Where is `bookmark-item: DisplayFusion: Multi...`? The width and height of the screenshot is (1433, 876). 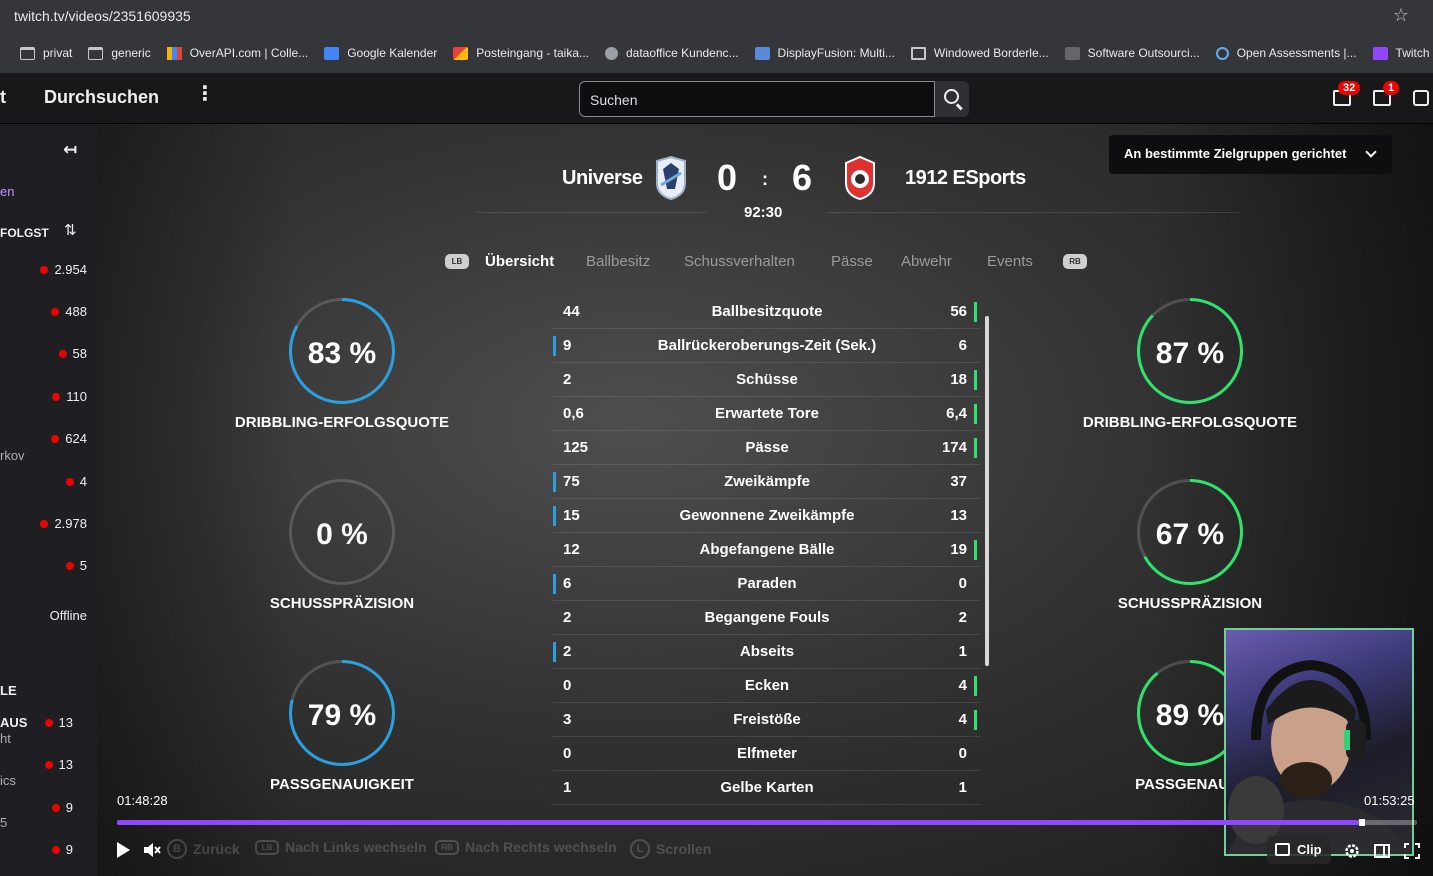
bookmark-item: DisplayFusion: Multi... is located at coordinates (824, 53).